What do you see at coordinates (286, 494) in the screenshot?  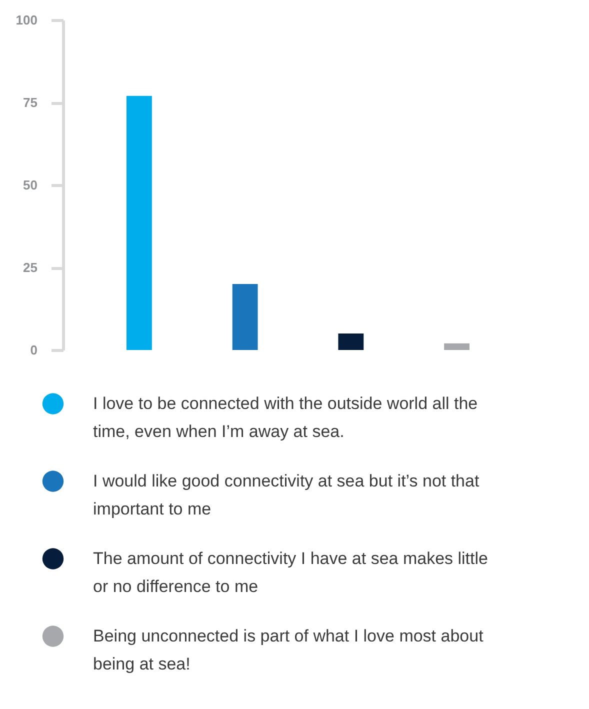 I see `legend-label: I would like good connectivity at sea but it’s not that important to me` at bounding box center [286, 494].